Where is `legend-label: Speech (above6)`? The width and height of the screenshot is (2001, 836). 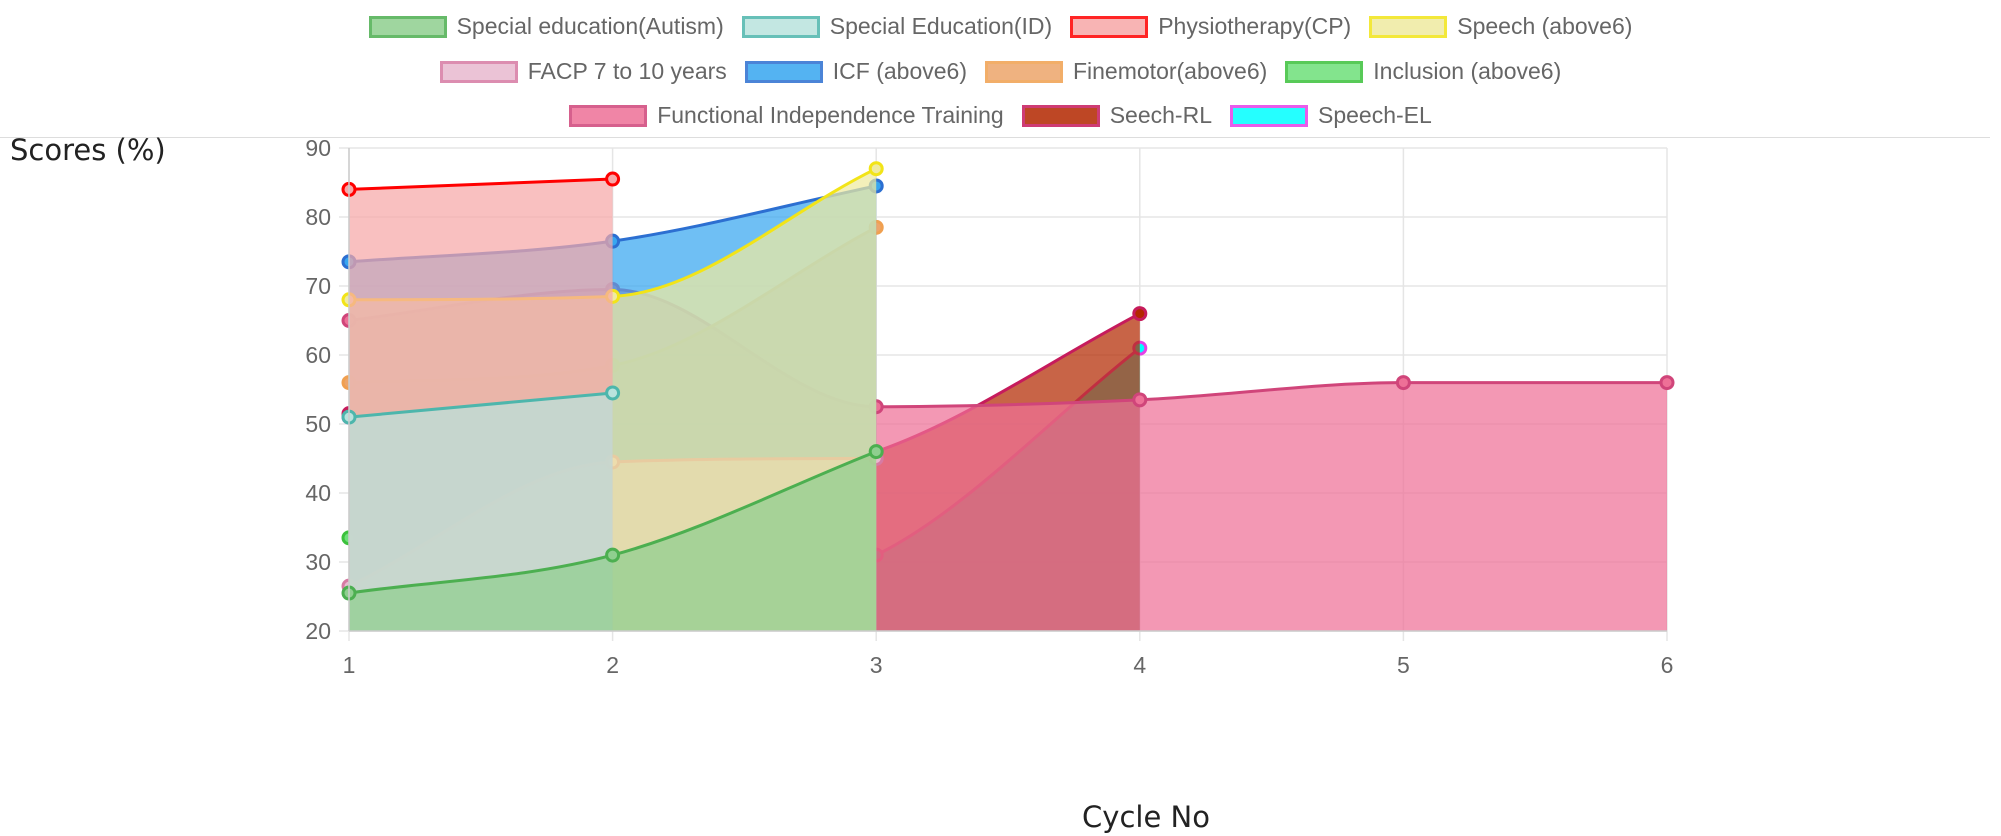
legend-label: Speech (above6) is located at coordinates (1545, 26).